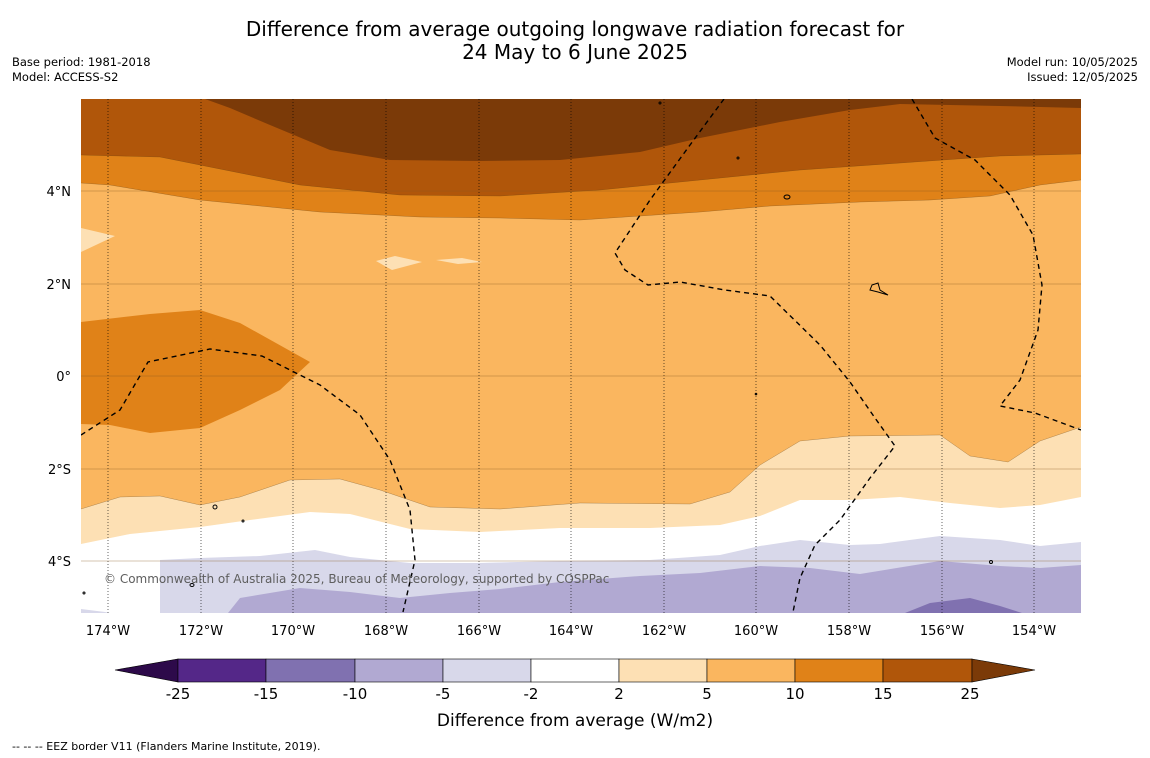  What do you see at coordinates (756, 631) in the screenshot?
I see `lon-tick: 160°W` at bounding box center [756, 631].